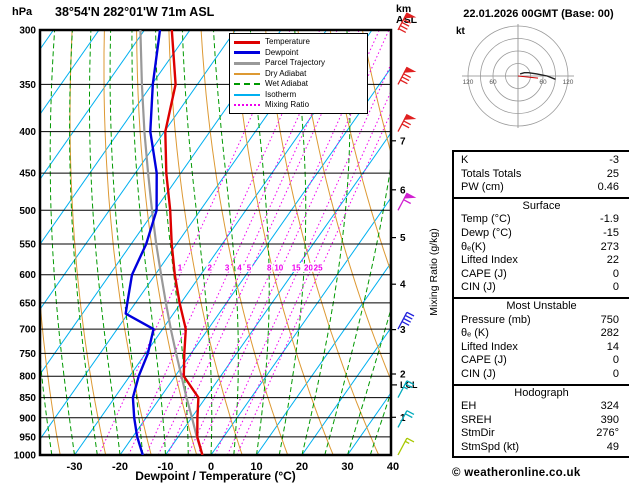  Describe the element at coordinates (27, 132) in the screenshot. I see `pressure-tick-label: 400` at that location.